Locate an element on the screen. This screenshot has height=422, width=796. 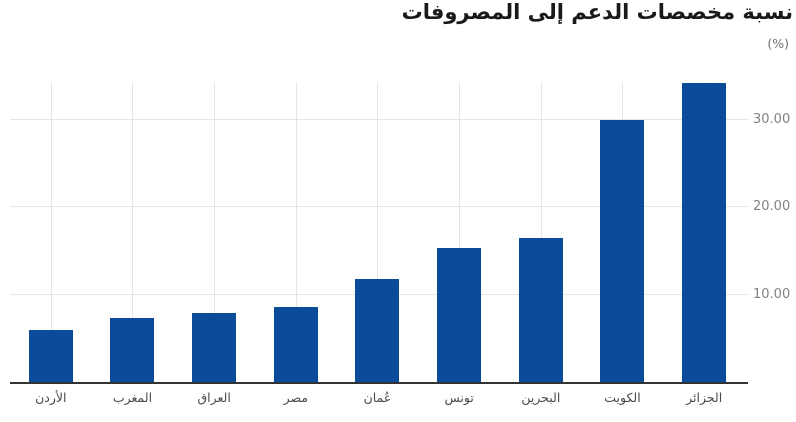
bar-المغرب is located at coordinates (132, 350).